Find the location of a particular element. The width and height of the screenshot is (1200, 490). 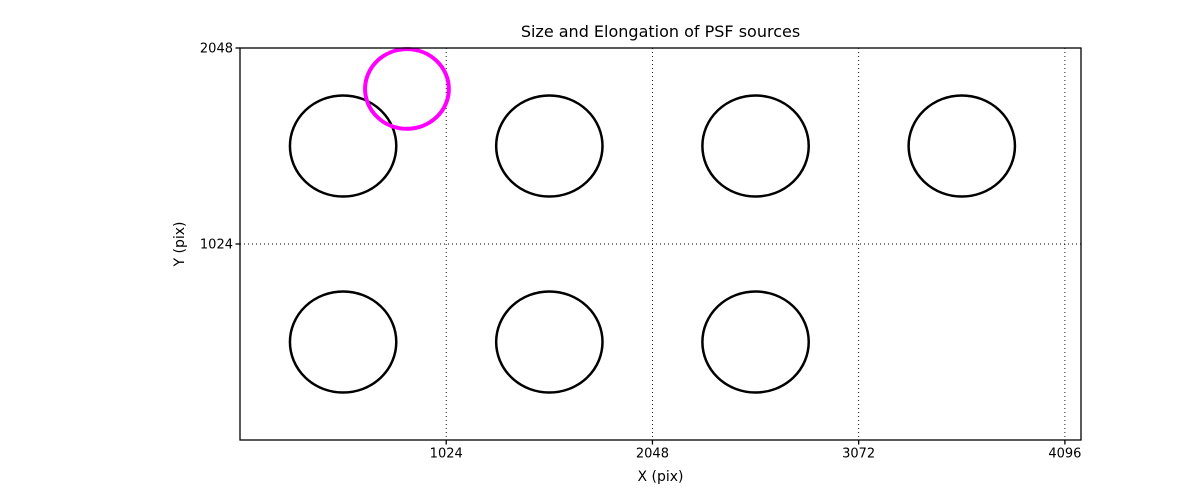

x-tick-label: 3072 is located at coordinates (858, 454).